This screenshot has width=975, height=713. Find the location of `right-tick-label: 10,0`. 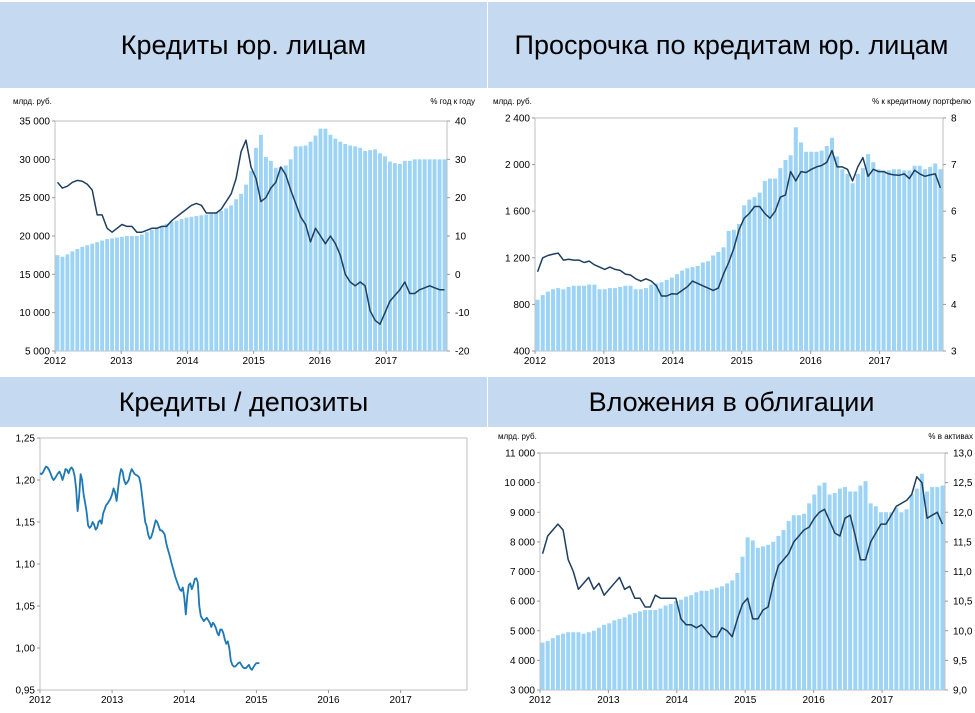

right-tick-label: 10,0 is located at coordinates (963, 631).